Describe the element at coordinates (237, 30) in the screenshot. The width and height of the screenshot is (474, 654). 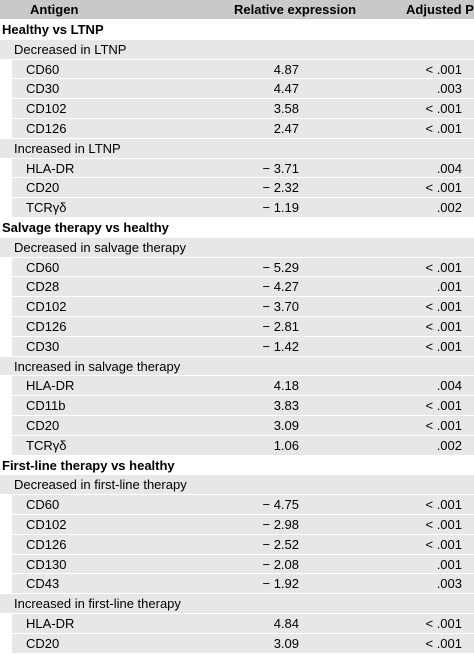
I see `section-heading: Healthy vs LTNP` at that location.